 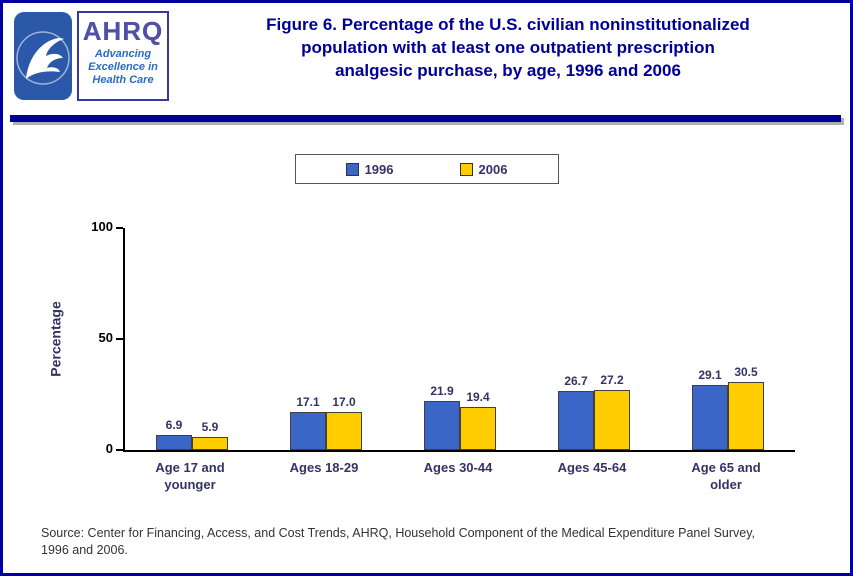 I want to click on legend-label-2006: 2006, so click(x=493, y=169).